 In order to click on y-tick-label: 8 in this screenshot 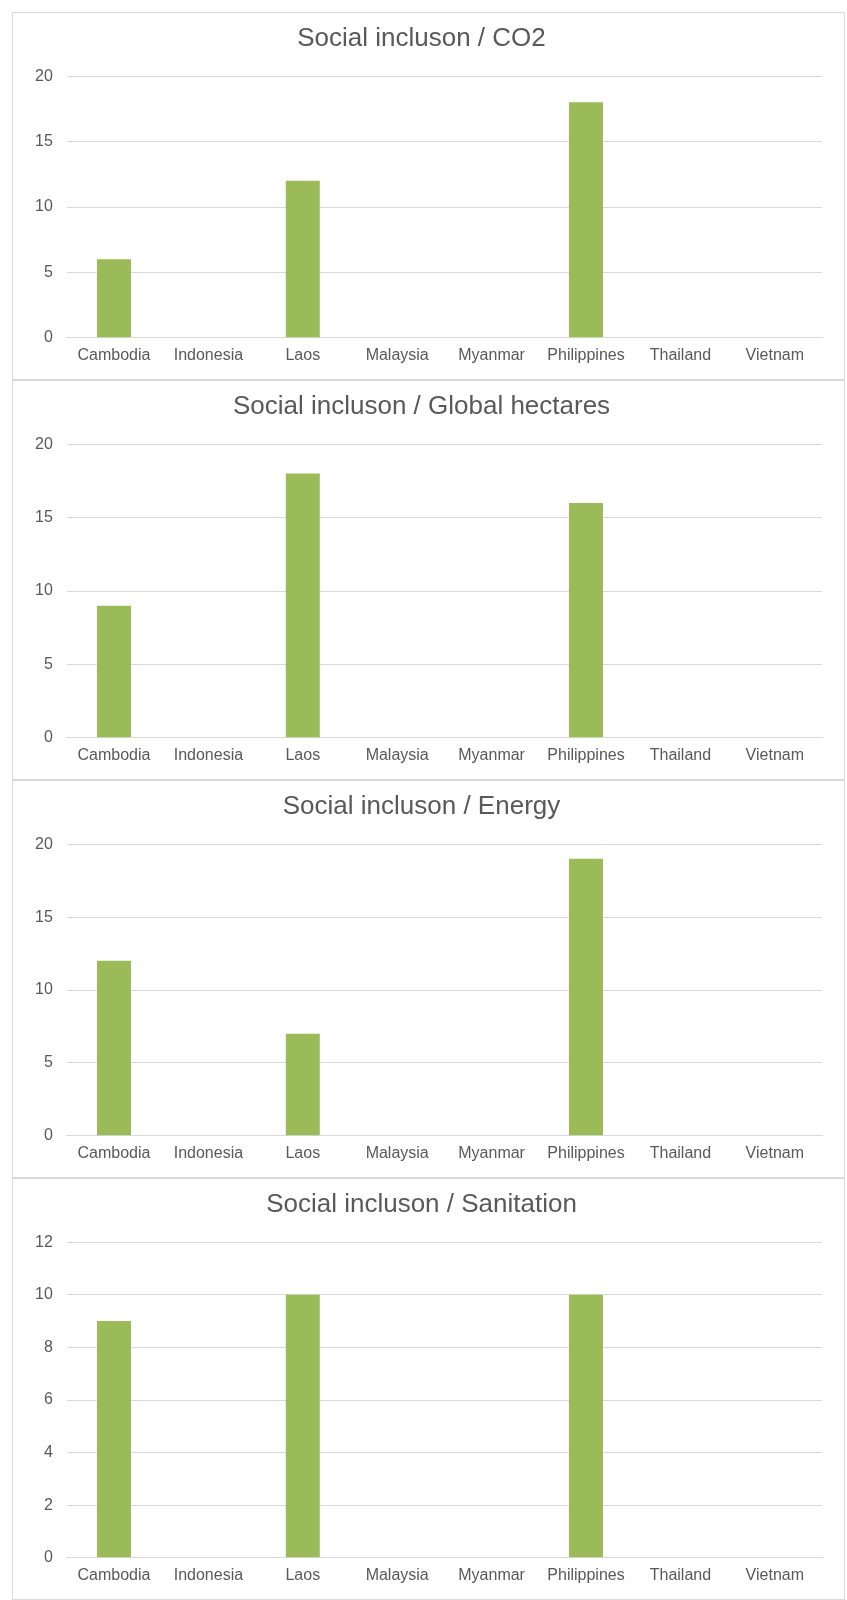, I will do `click(48, 1346)`.